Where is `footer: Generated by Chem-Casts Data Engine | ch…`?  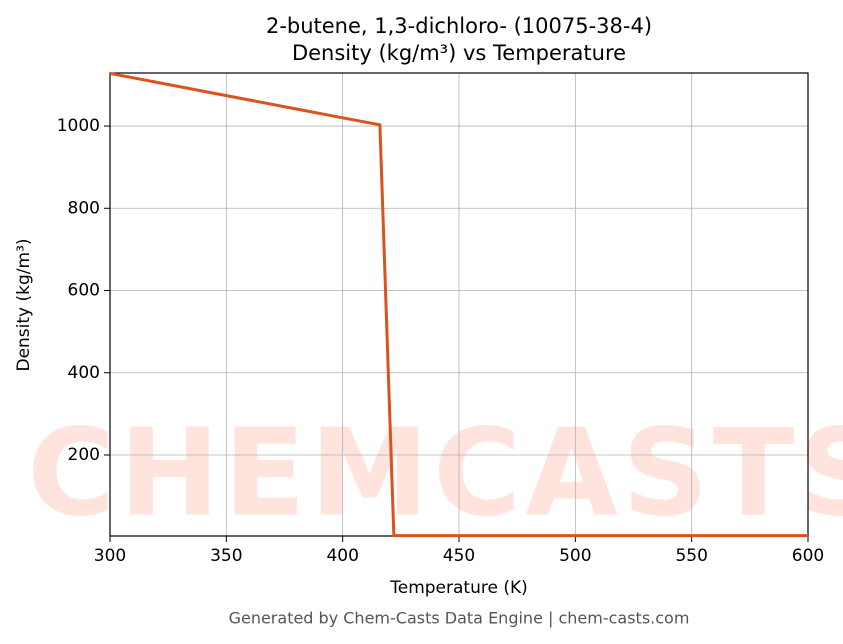
footer: Generated by Chem-Casts Data Engine | ch… is located at coordinates (459, 618).